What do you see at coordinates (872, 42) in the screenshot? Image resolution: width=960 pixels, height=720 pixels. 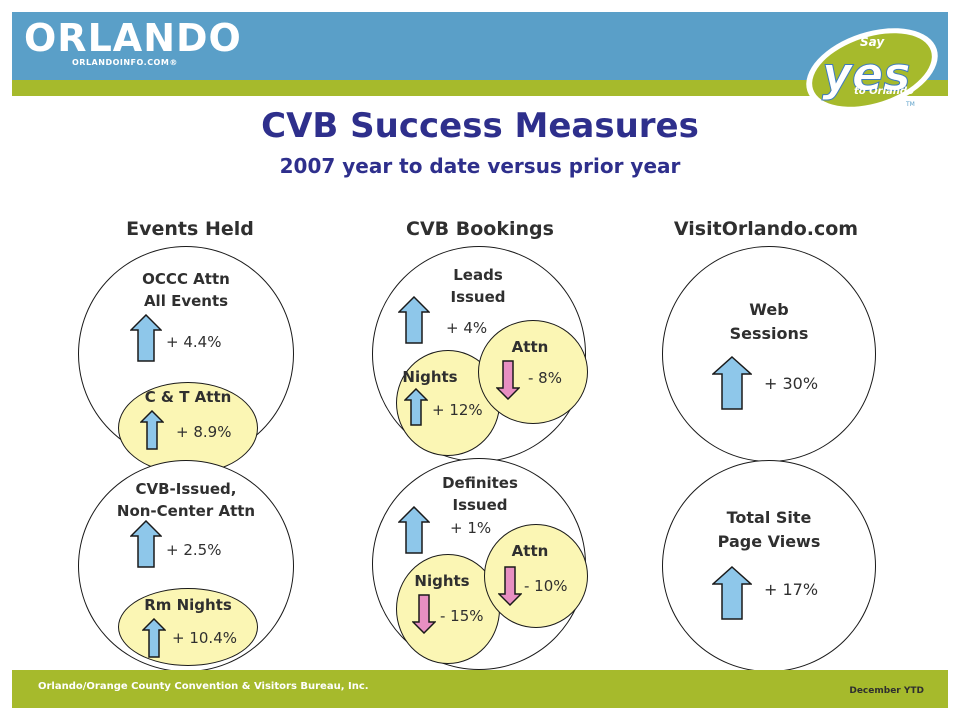 I see `badge-say: Say` at bounding box center [872, 42].